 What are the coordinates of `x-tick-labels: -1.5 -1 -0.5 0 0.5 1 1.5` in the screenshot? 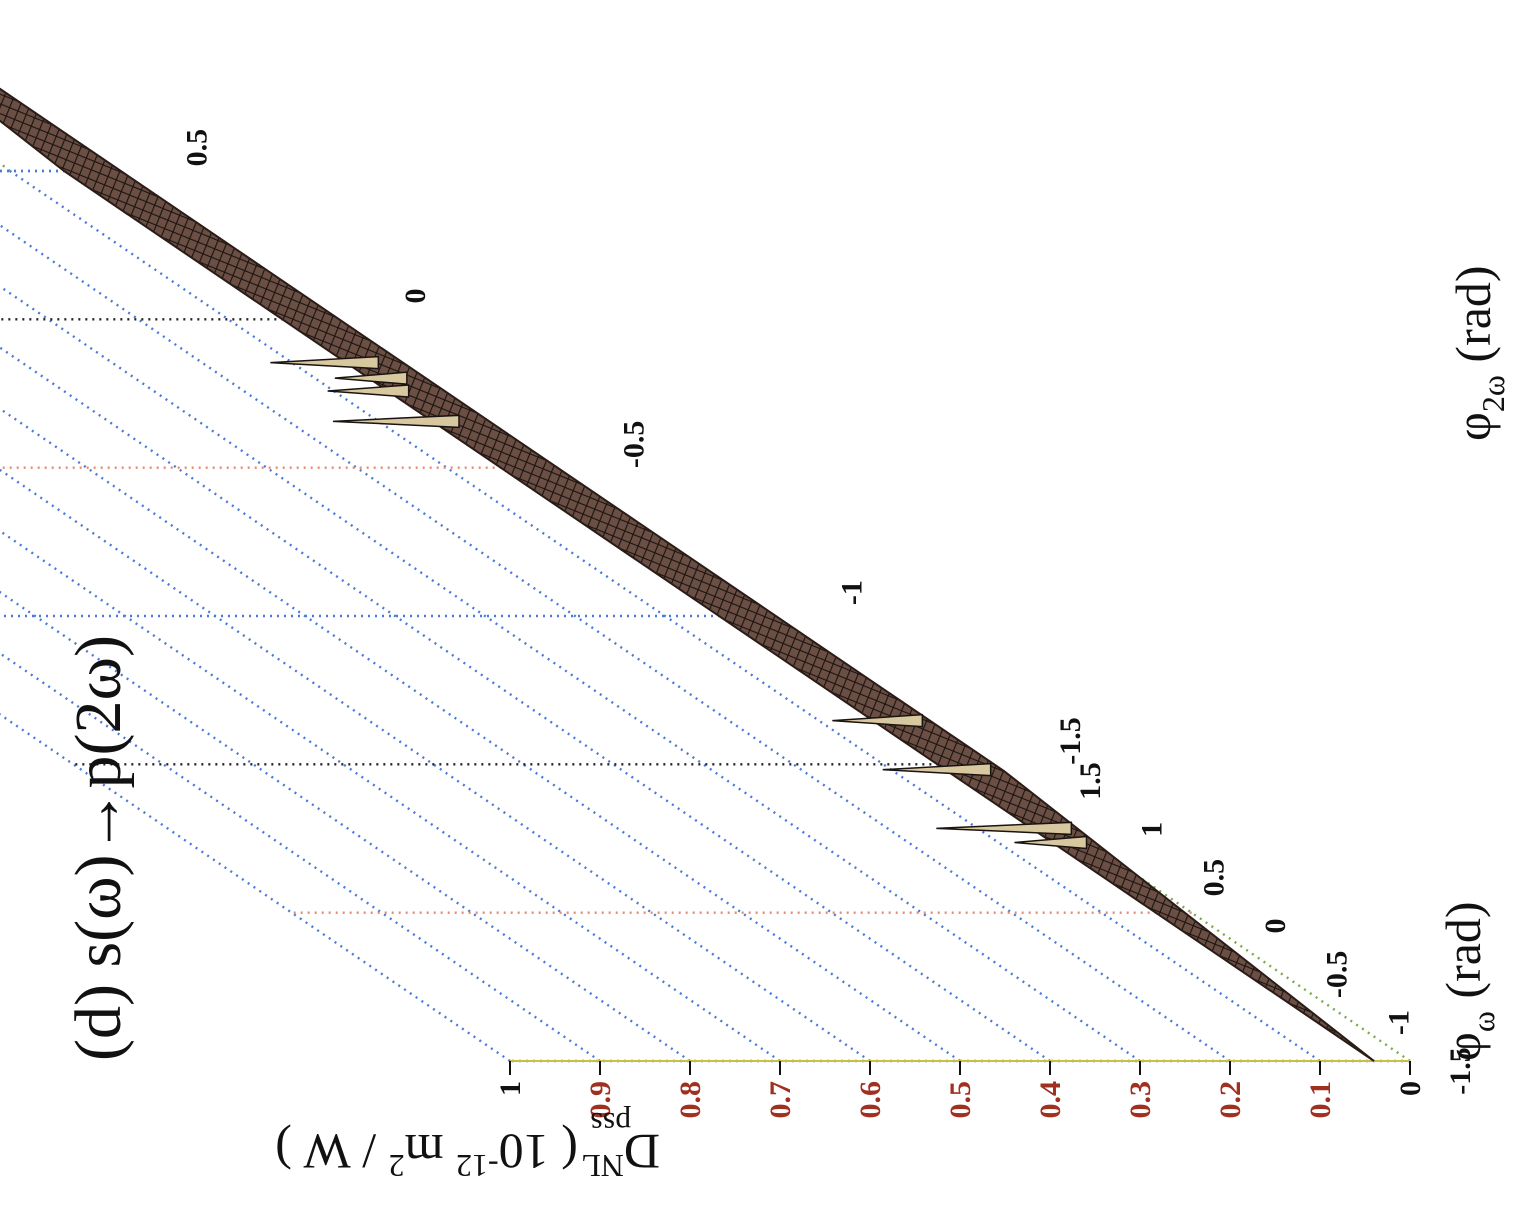 It's located at (1275, 928).